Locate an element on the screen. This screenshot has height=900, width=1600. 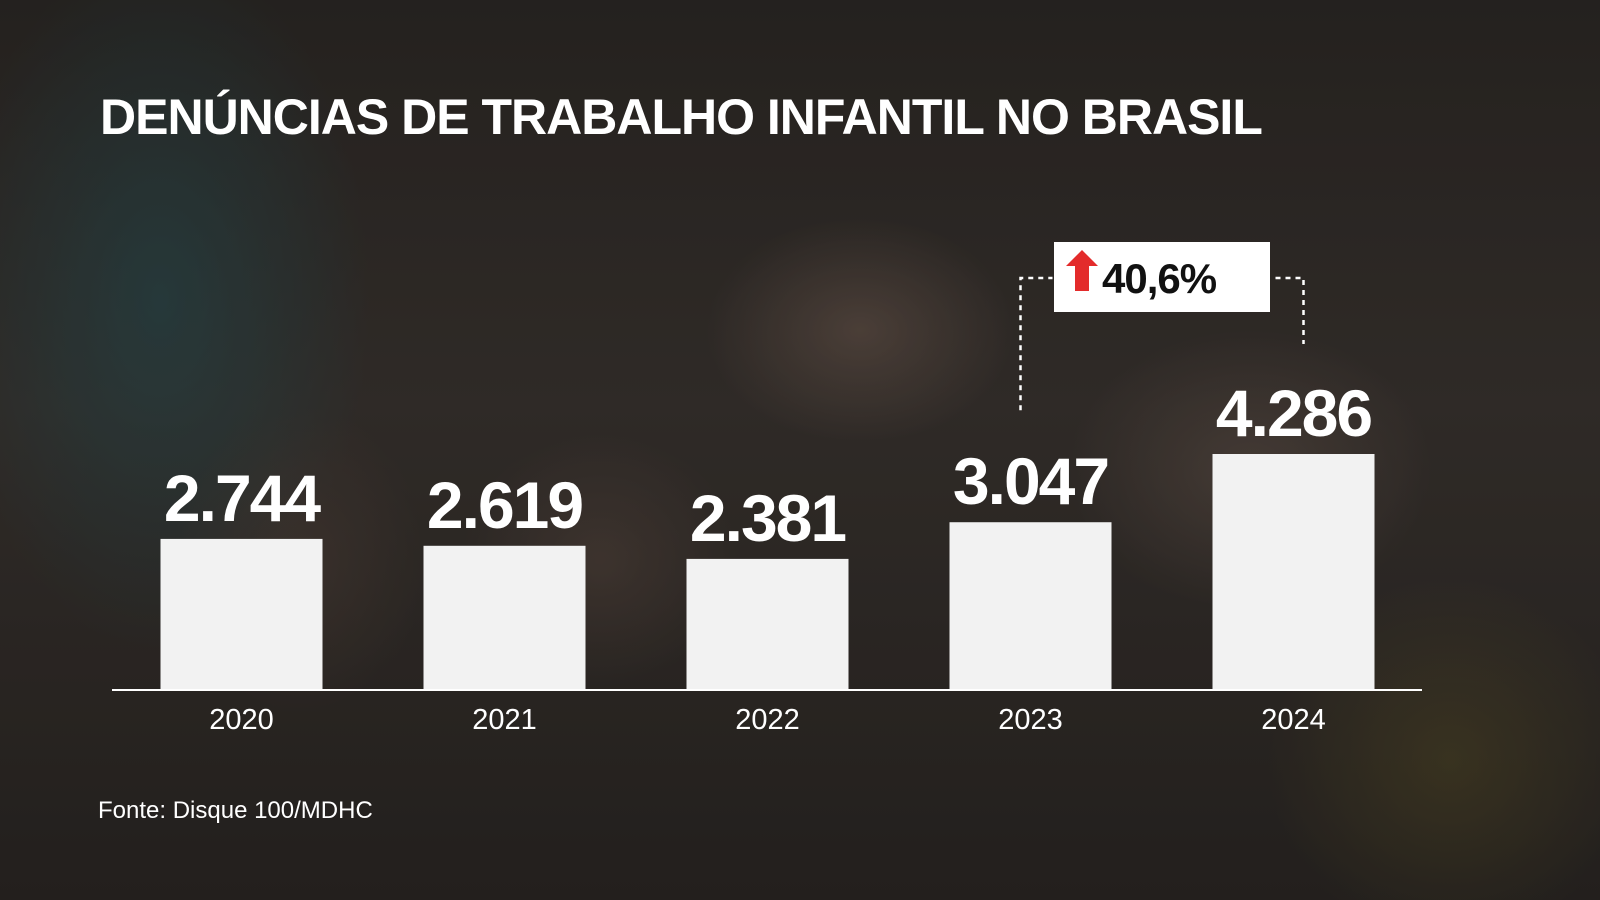
arrow-up-icon is located at coordinates (1082, 270).